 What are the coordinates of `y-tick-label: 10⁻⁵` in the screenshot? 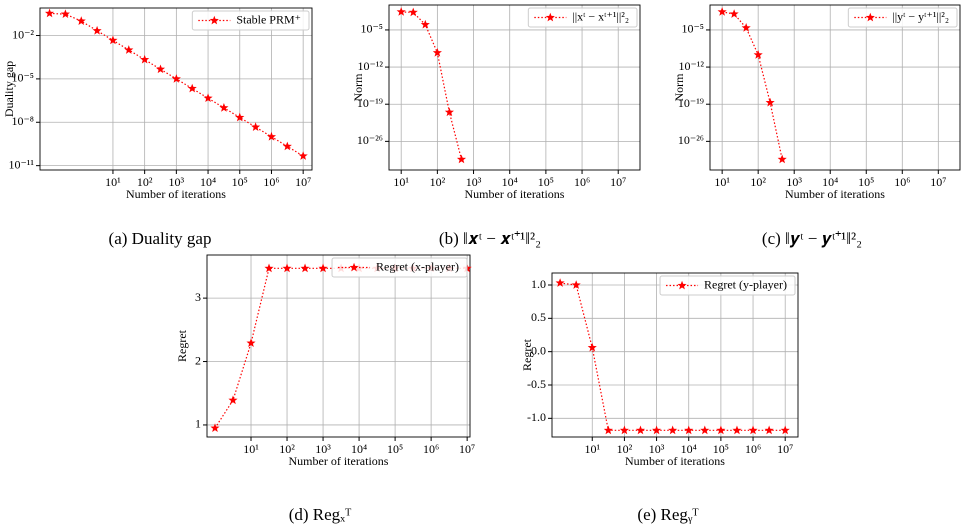 It's located at (371, 29).